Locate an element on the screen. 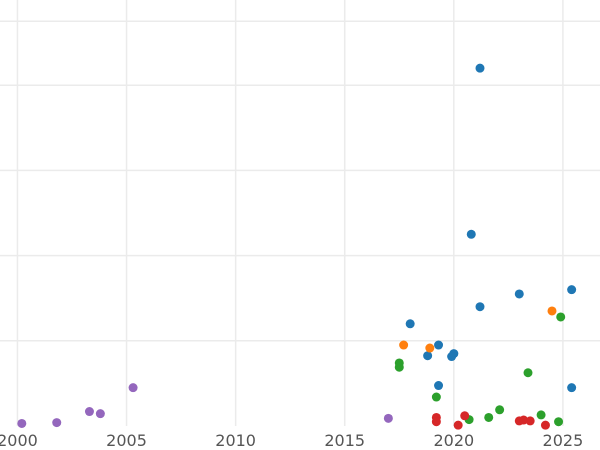  x-tick-label-2010: 2010 is located at coordinates (235, 440).